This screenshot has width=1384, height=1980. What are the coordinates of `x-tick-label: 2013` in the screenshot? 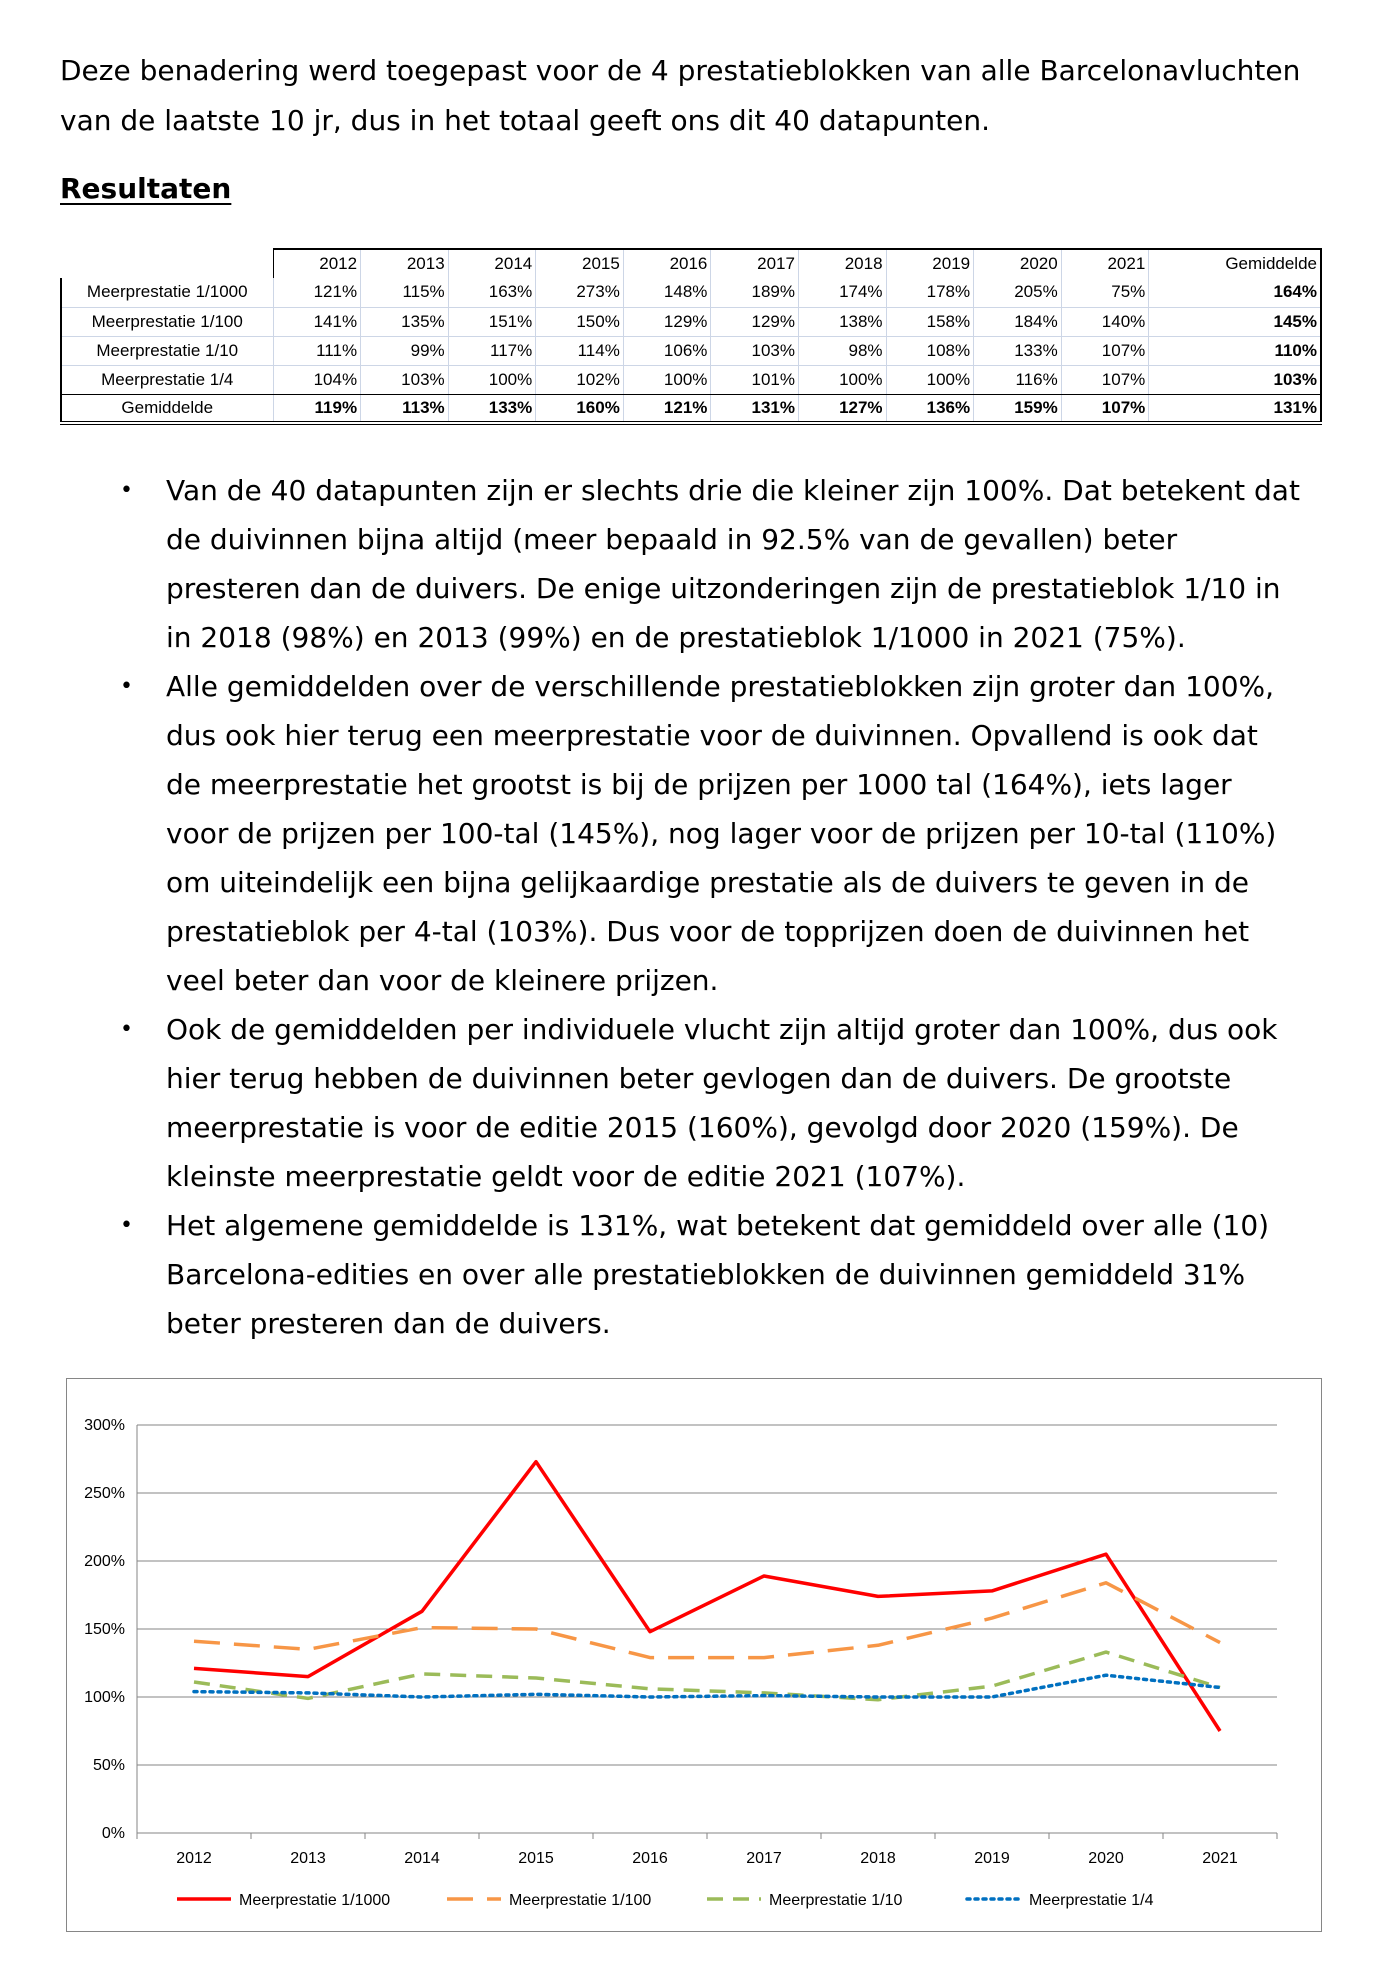 It's located at (308, 1858).